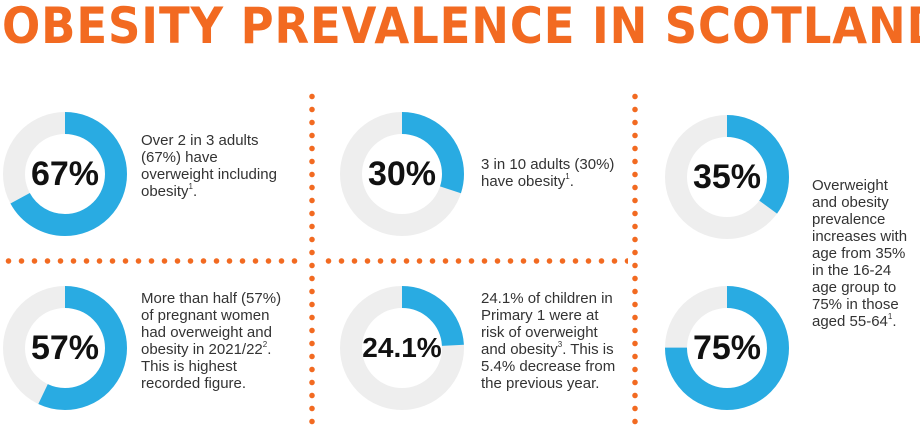  I want to click on donut-57: 57%, so click(65, 348).